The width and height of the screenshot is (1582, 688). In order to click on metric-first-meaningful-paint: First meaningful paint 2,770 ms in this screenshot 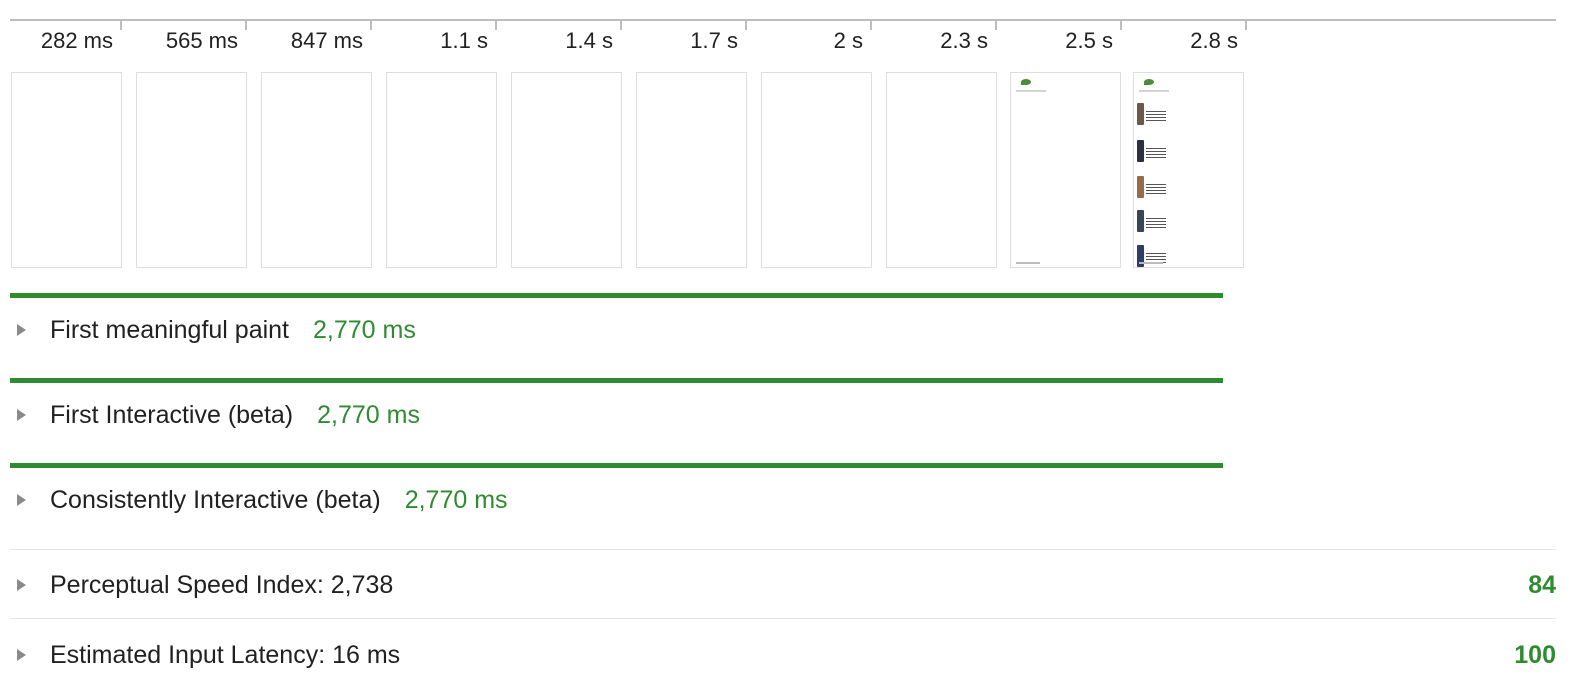, I will do `click(208, 330)`.